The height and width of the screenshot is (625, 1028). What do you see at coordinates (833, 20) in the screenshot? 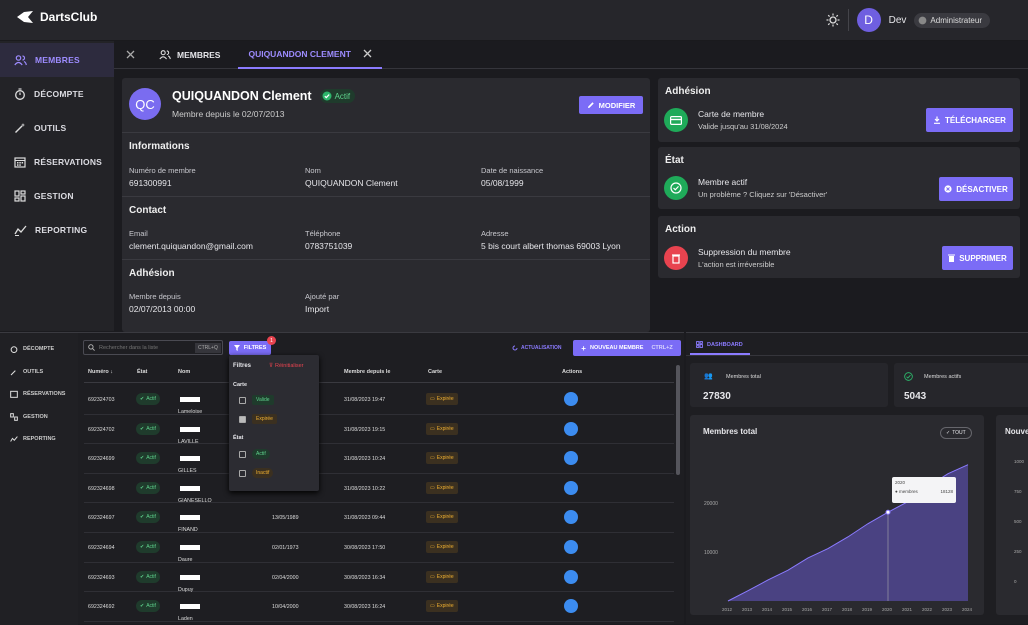
I see `theme-toggle-icon` at bounding box center [833, 20].